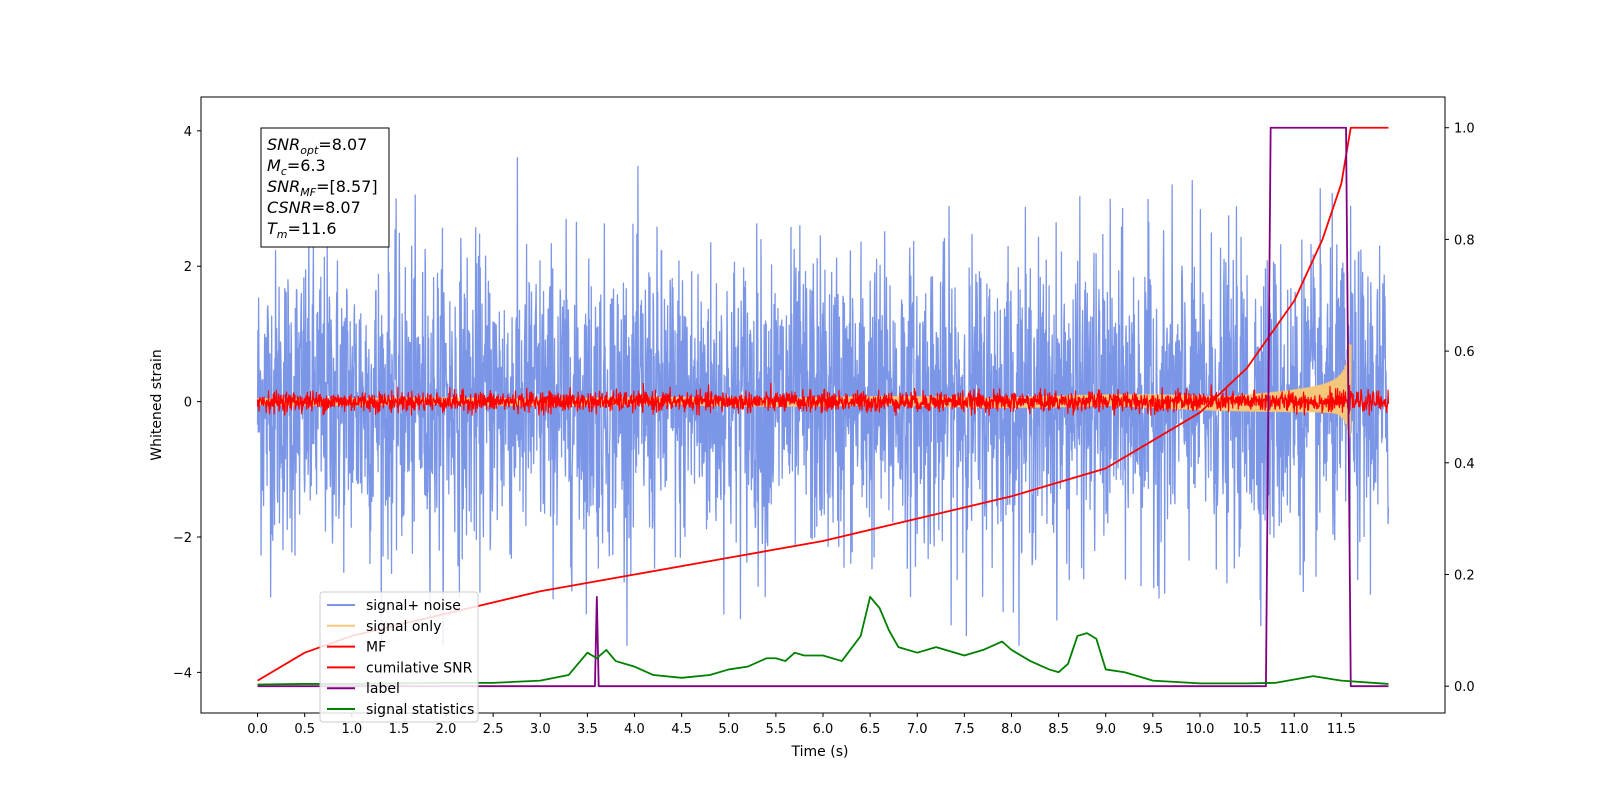 The width and height of the screenshot is (1600, 800). Describe the element at coordinates (964, 729) in the screenshot. I see `x-tick-label: 7.5` at that location.